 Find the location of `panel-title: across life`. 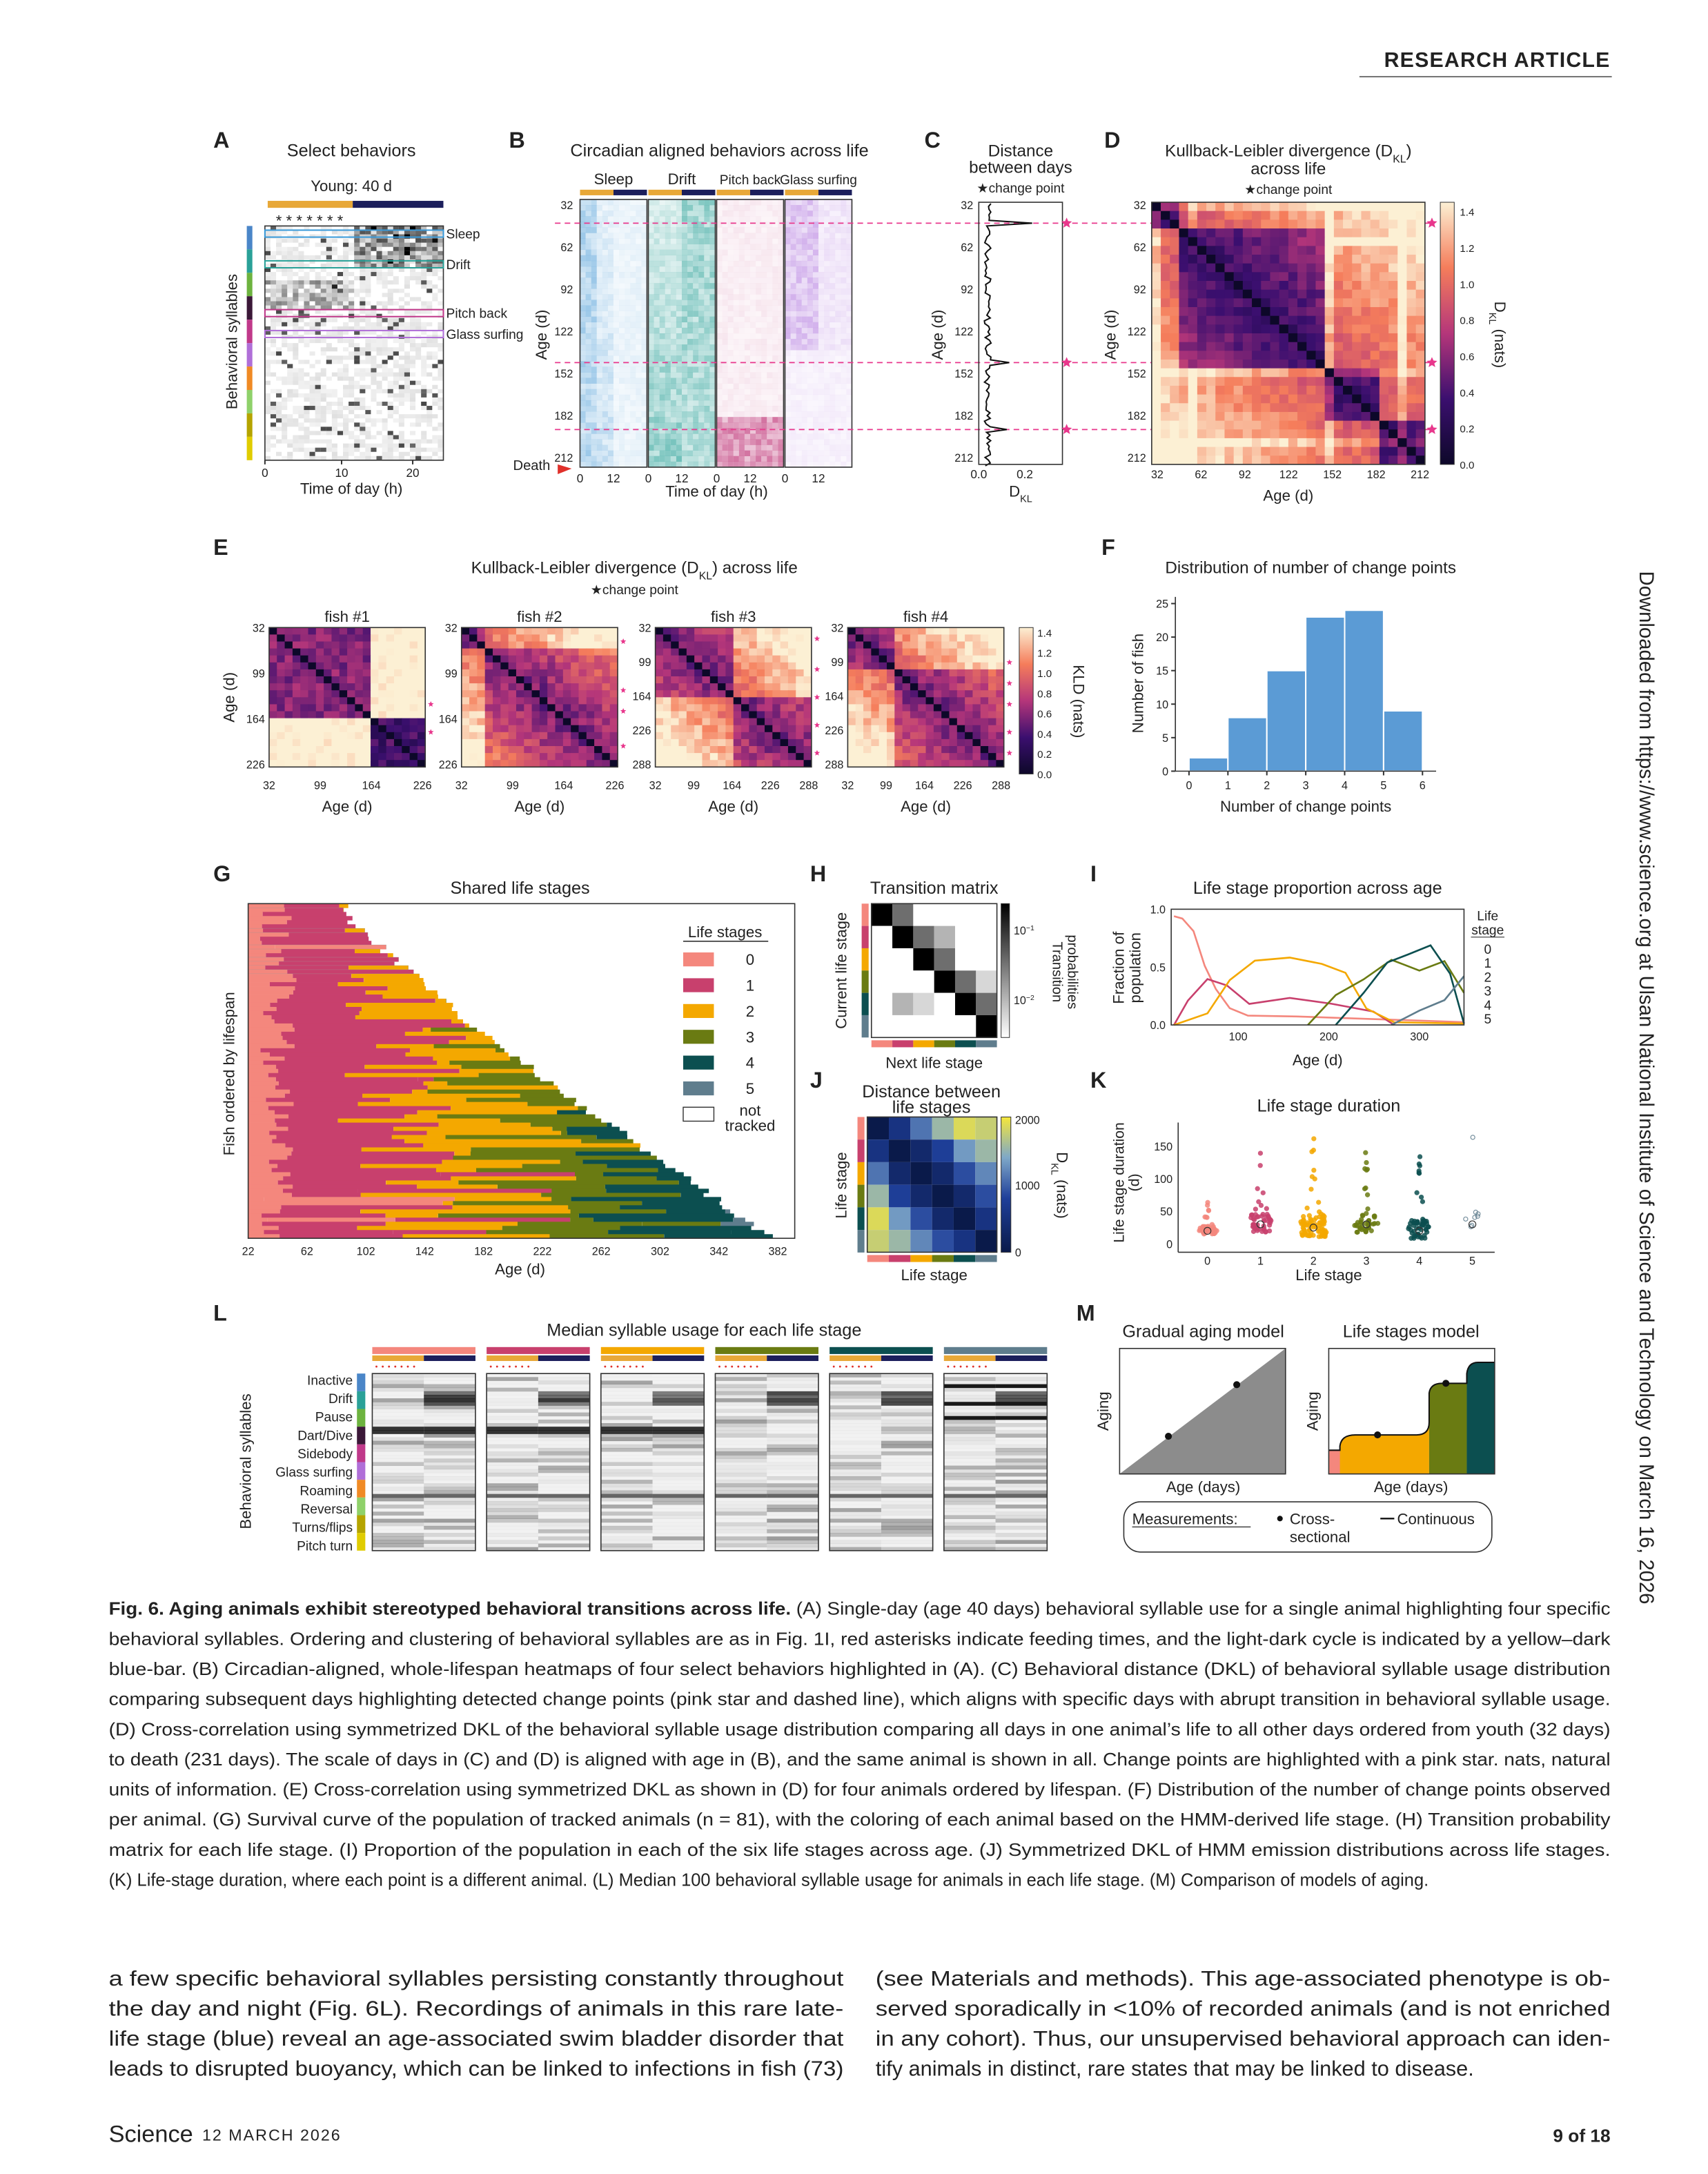

panel-title: across life is located at coordinates (1288, 170).